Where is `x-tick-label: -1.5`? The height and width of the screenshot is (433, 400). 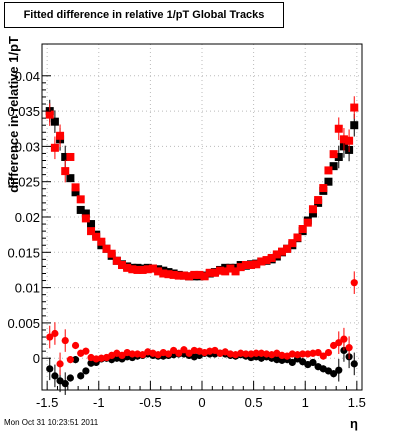 x-tick-label: -1.5 is located at coordinates (47, 402).